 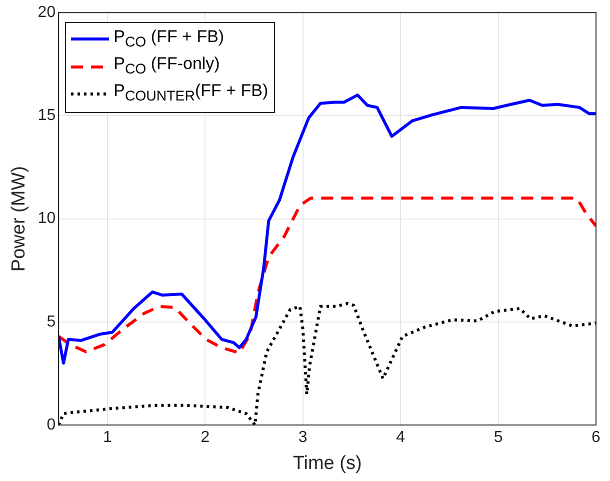 I want to click on y-tick-label: 20, so click(x=47, y=13).